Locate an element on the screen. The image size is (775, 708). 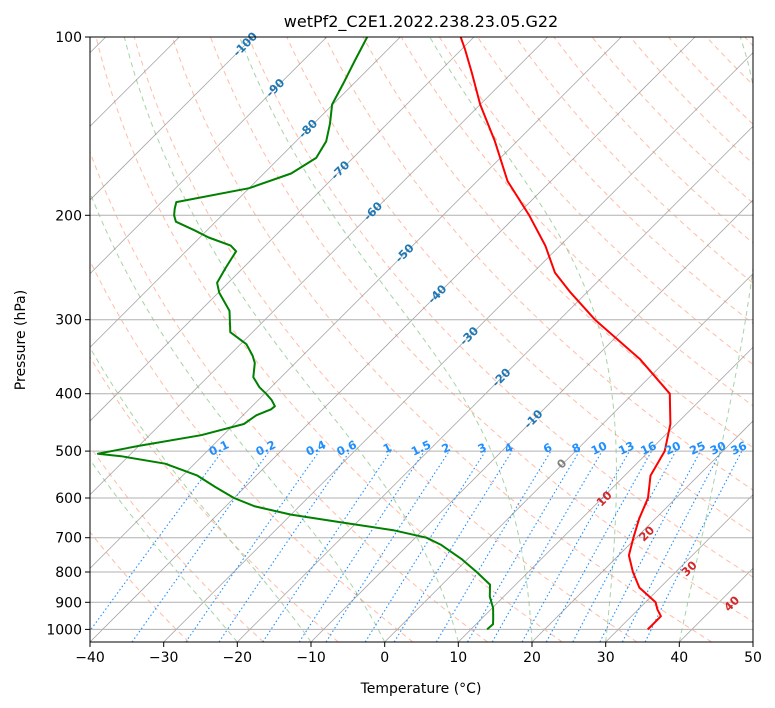
x-tick-label: −20 is located at coordinates (238, 658).